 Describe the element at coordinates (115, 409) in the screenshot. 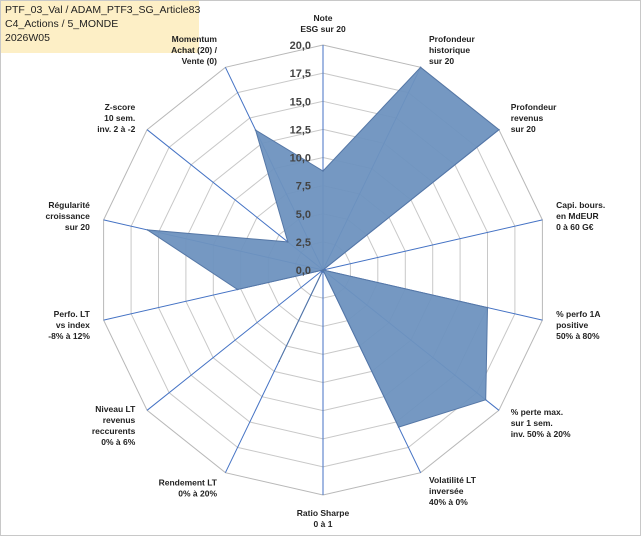

I see `axis-label-line: Niveau LT` at that location.